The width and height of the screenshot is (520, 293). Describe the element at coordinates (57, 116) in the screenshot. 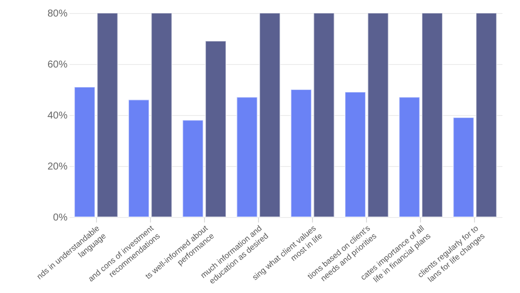

I see `y-tick-label: 40%` at that location.